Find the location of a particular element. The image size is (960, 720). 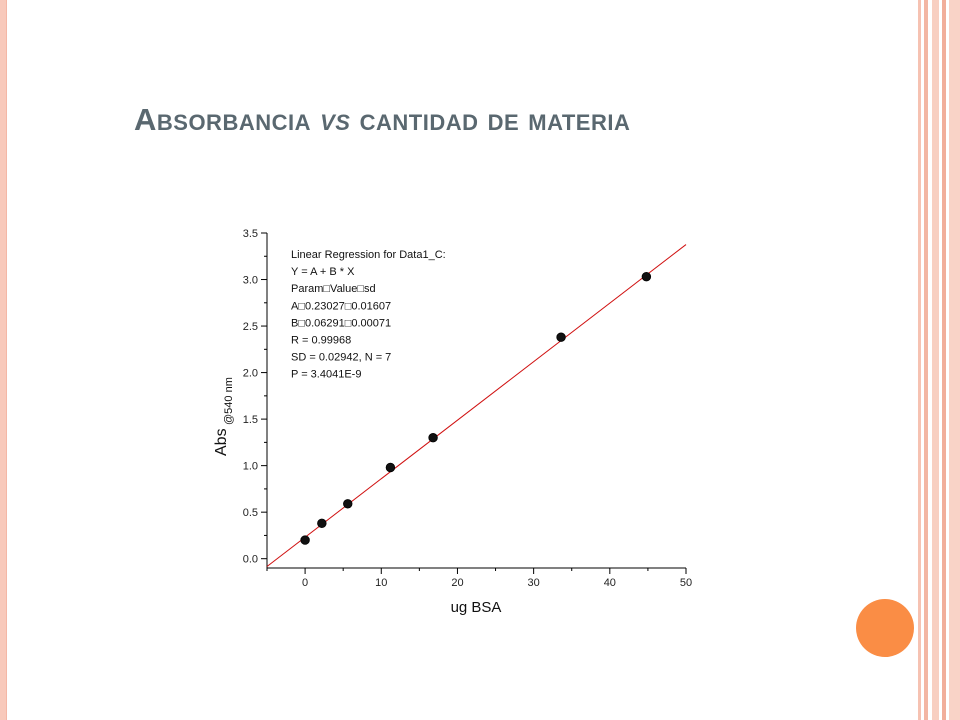

y-tick-label: 3.5 is located at coordinates (250, 234).